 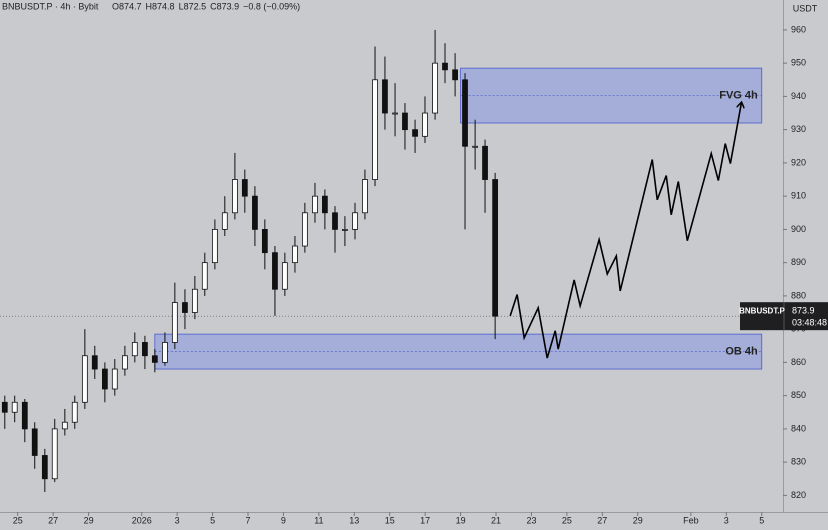 I want to click on y-tick-label: 830, so click(x=798, y=462).